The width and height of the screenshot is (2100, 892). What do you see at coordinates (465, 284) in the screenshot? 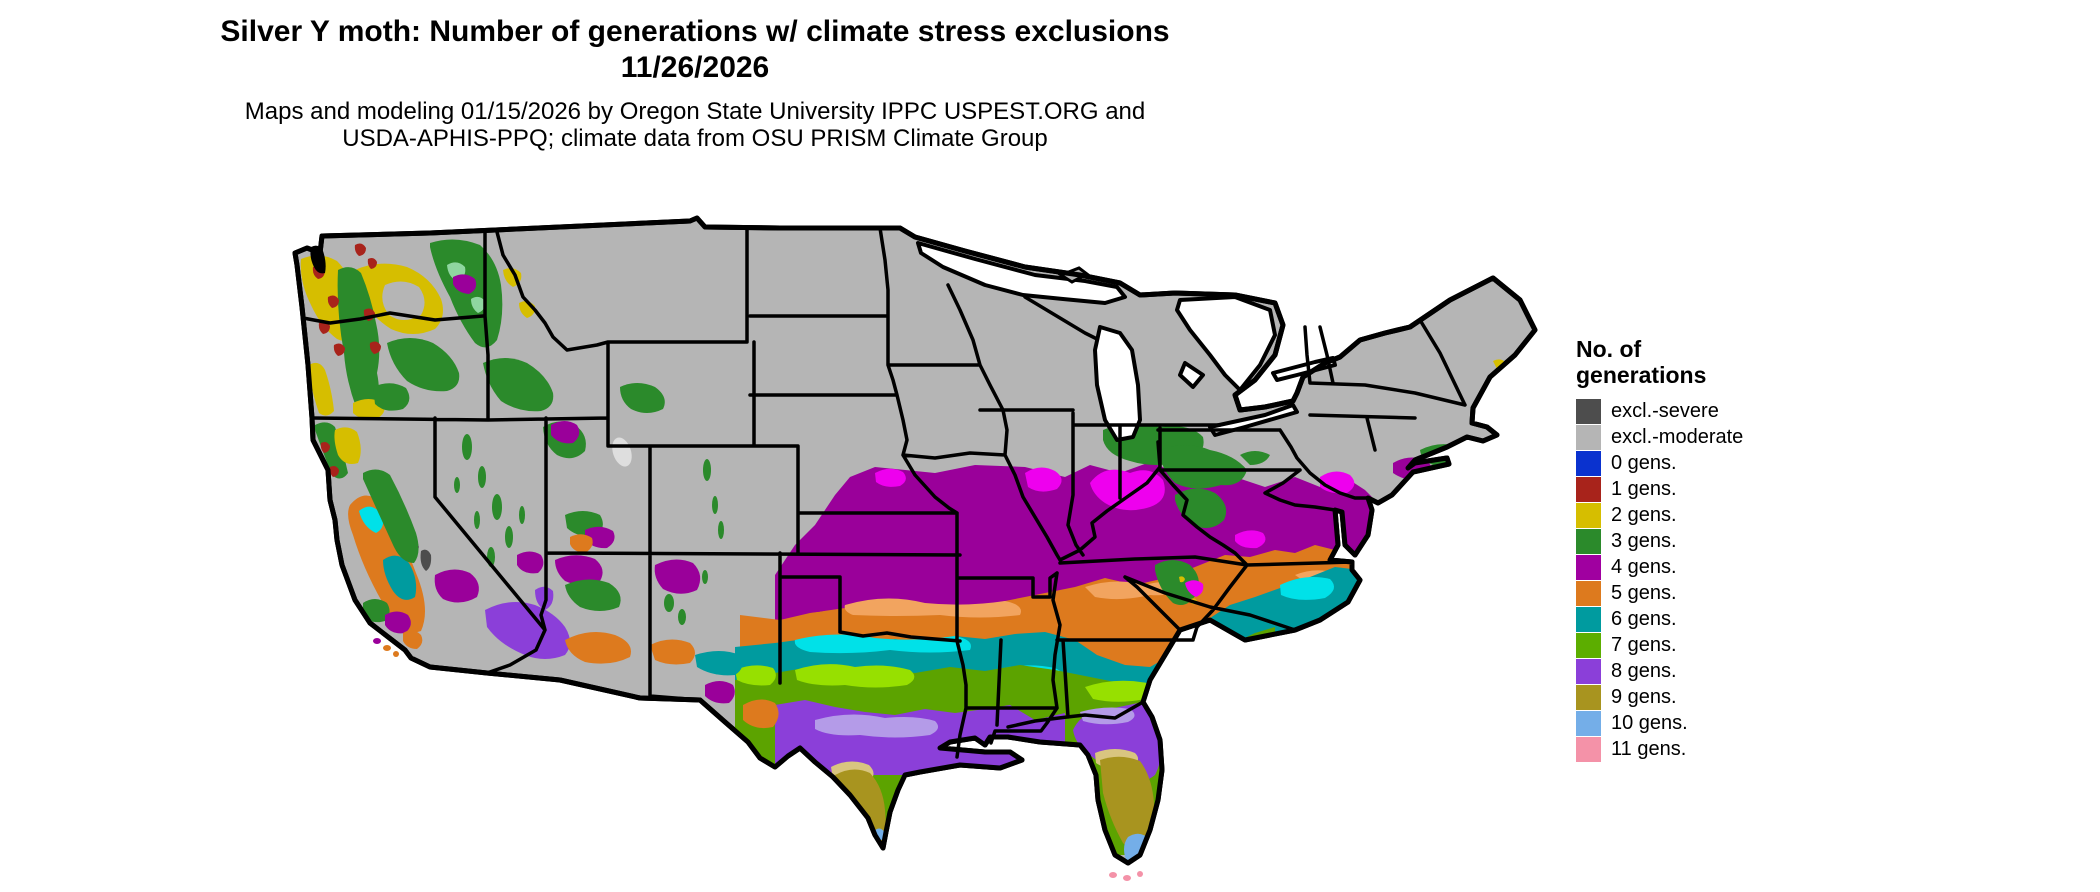
I see `region-4gens-newash` at bounding box center [465, 284].